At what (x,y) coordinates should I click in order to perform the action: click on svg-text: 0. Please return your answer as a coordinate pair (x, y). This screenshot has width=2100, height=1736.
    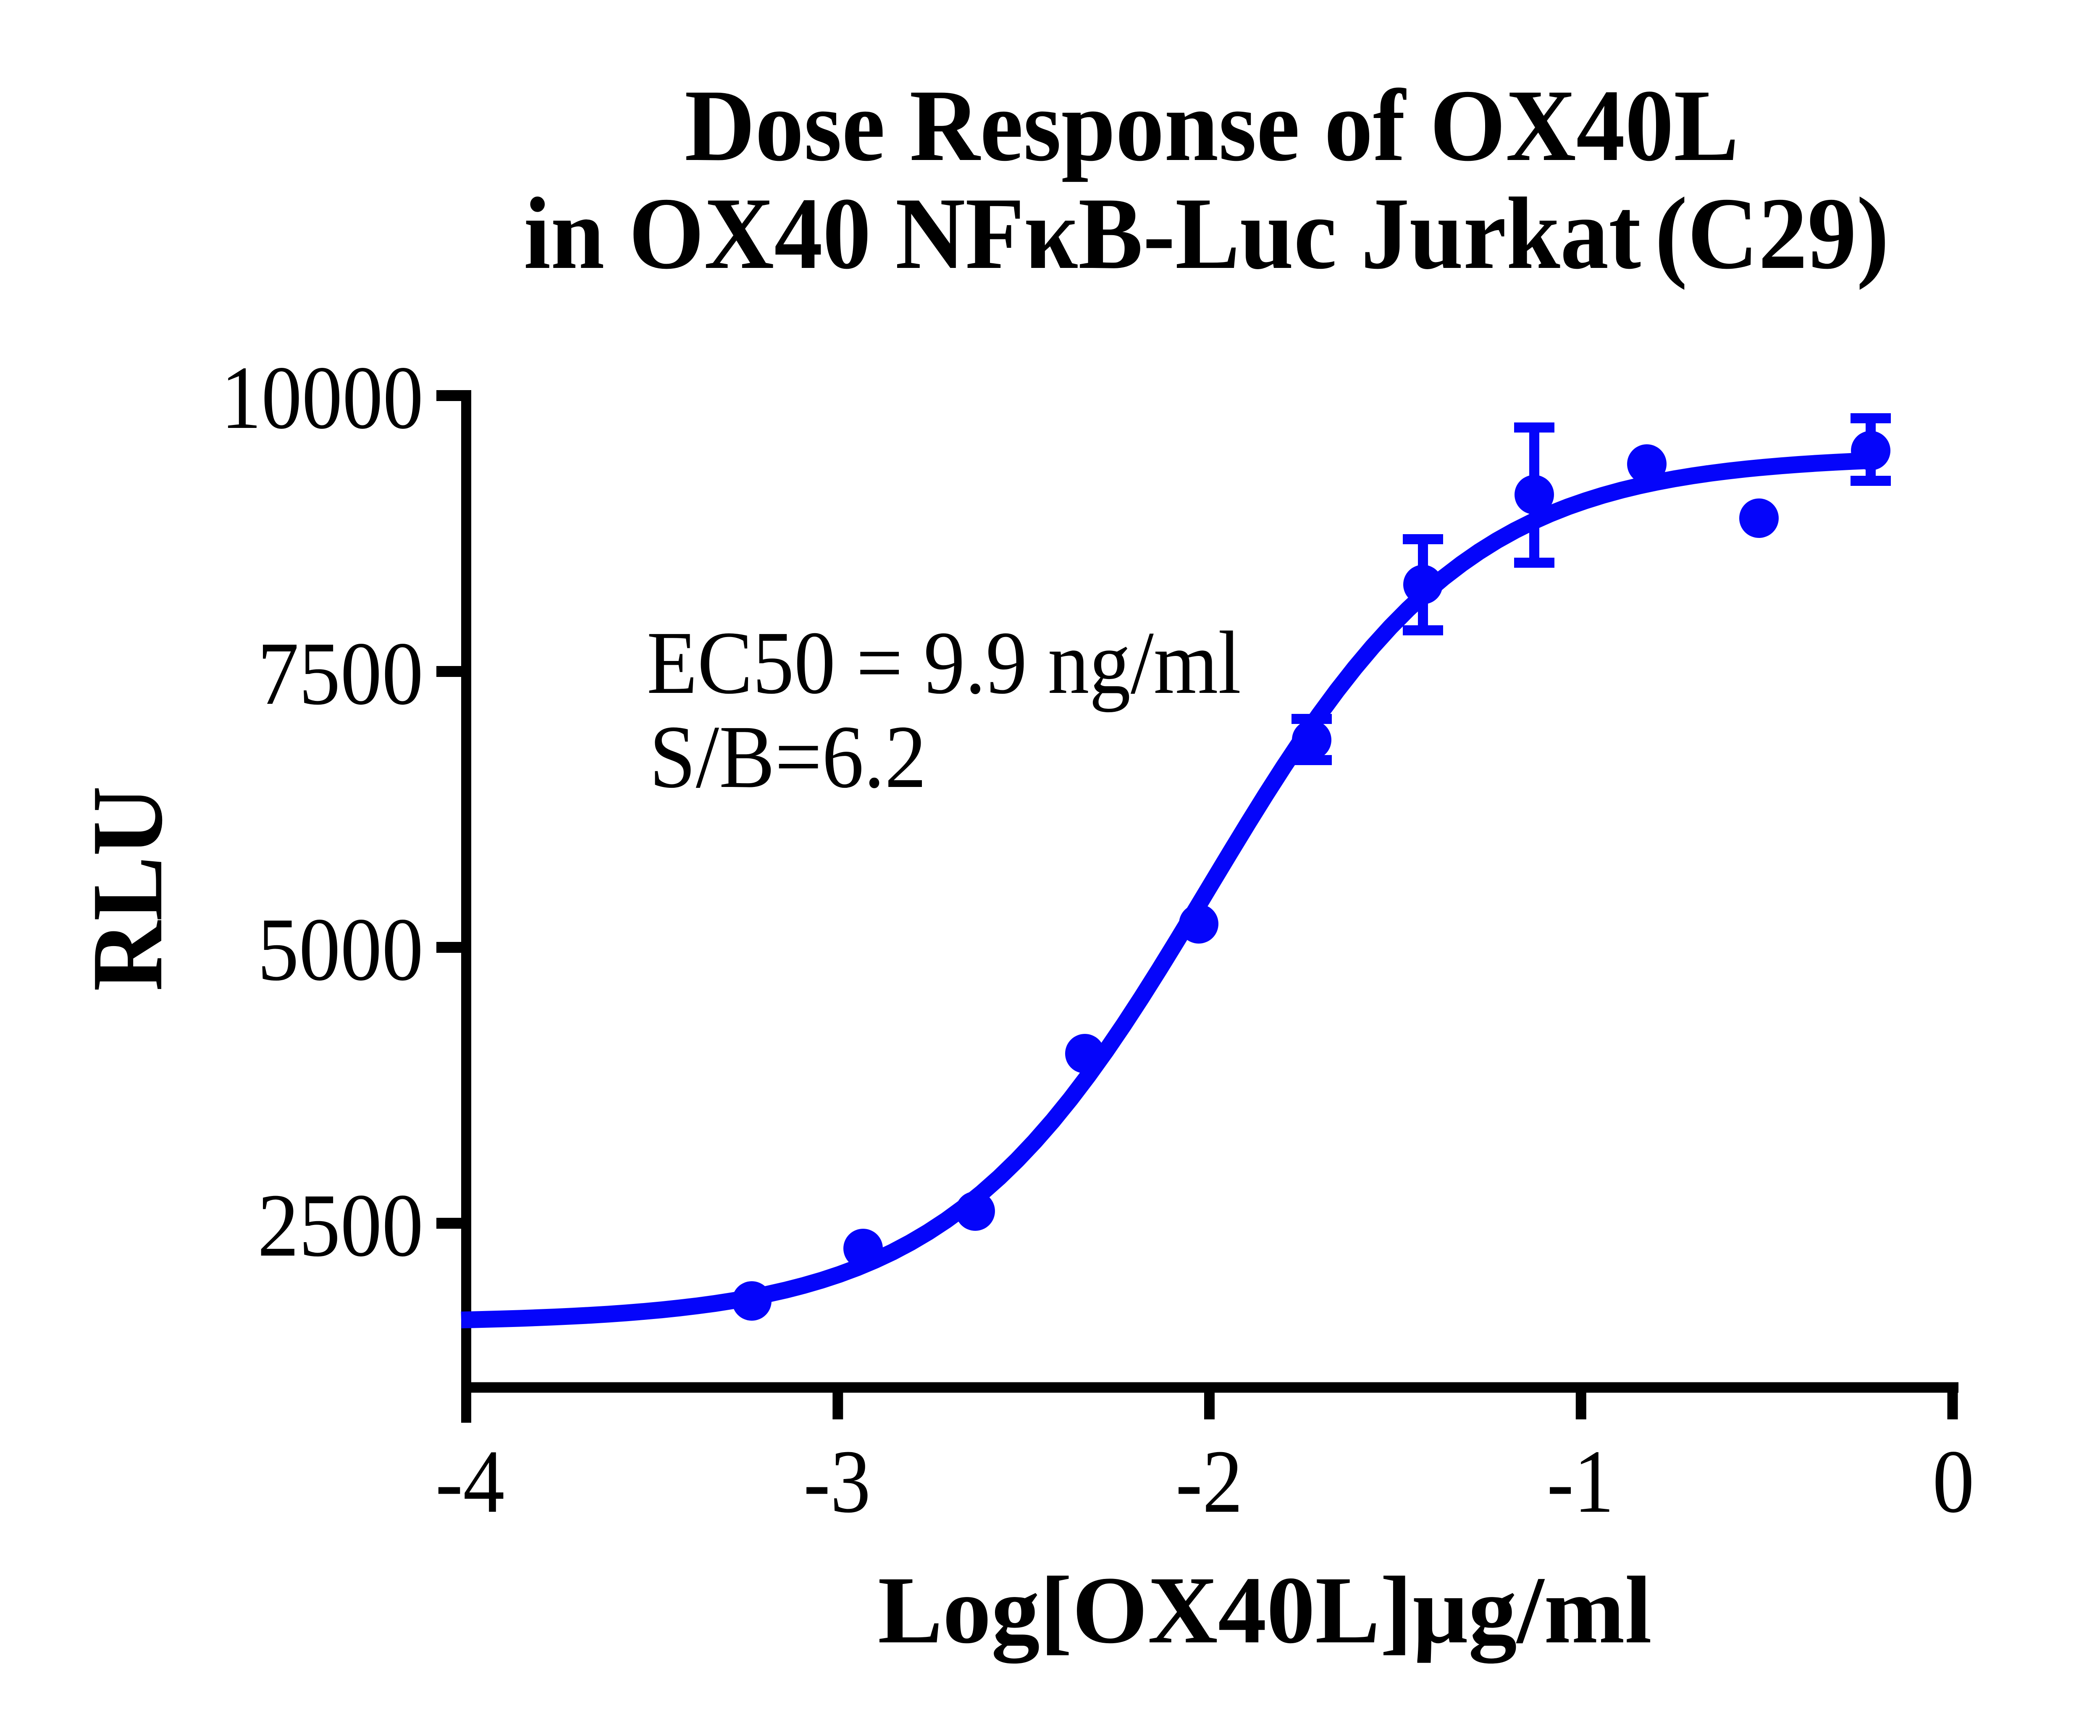
    Looking at the image, I should click on (1953, 1481).